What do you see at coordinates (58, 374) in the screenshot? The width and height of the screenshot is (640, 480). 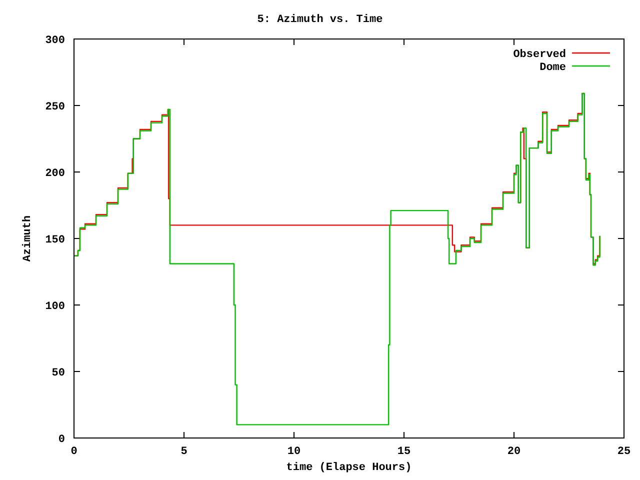 I see `y-tick-label: 50` at bounding box center [58, 374].